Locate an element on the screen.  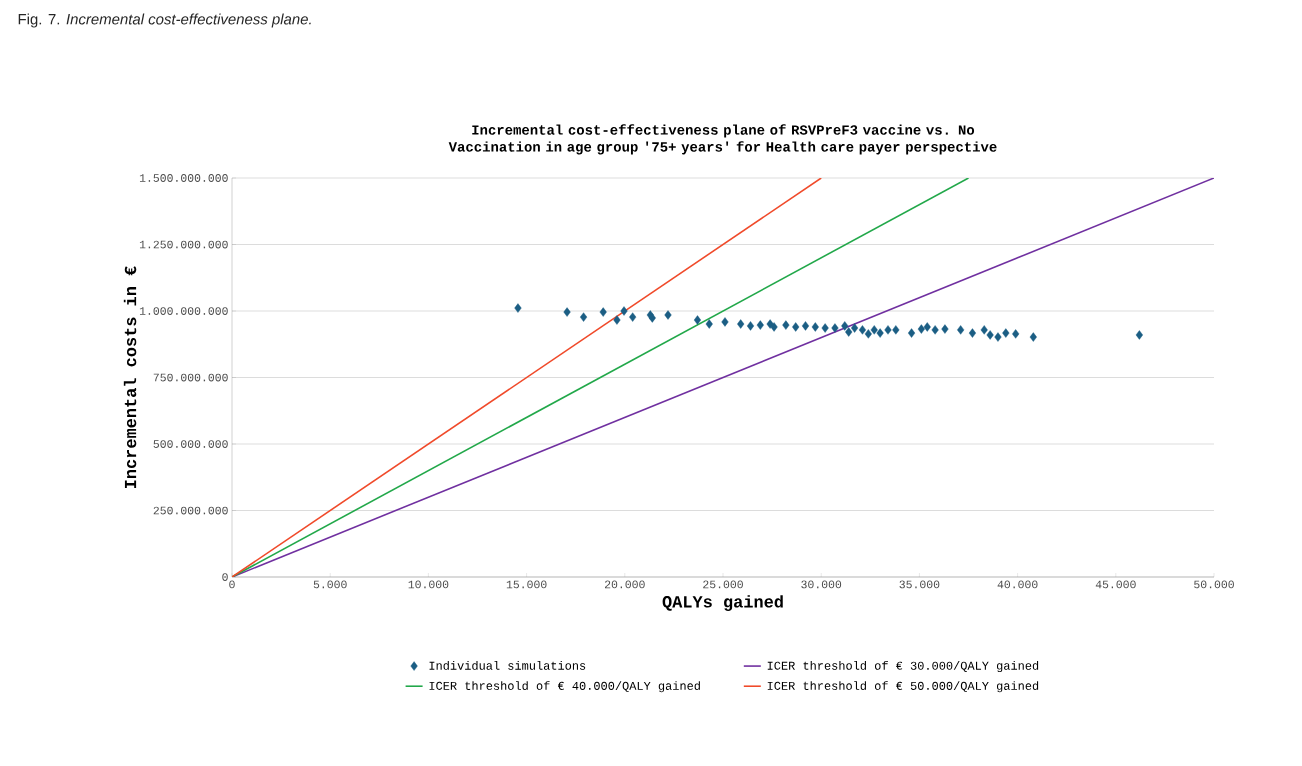
x-tick-label: 30.000 is located at coordinates (821, 584).